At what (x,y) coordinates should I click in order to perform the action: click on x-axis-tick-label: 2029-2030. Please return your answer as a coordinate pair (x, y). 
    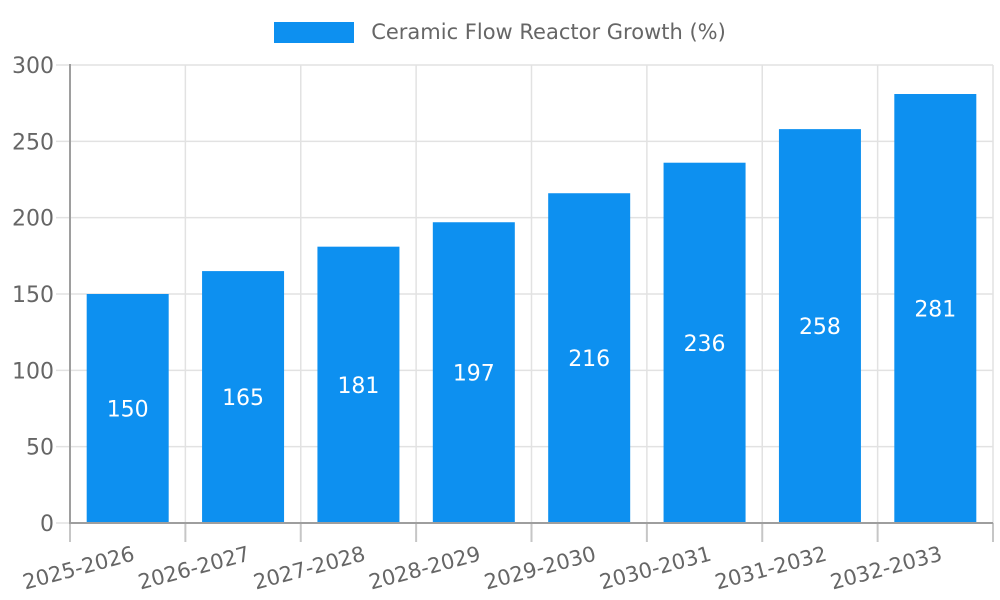
    Looking at the image, I should click on (540, 568).